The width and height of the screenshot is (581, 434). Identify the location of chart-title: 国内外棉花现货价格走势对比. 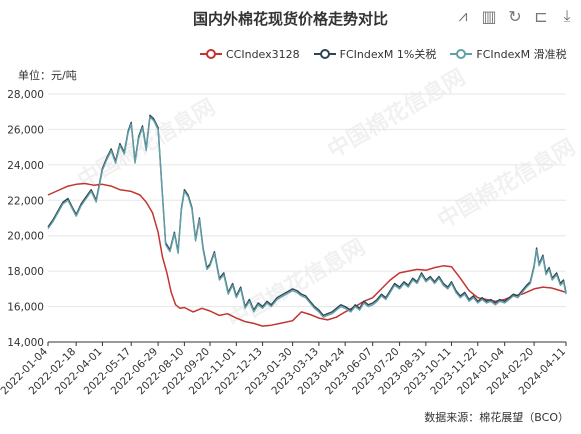
(290, 19).